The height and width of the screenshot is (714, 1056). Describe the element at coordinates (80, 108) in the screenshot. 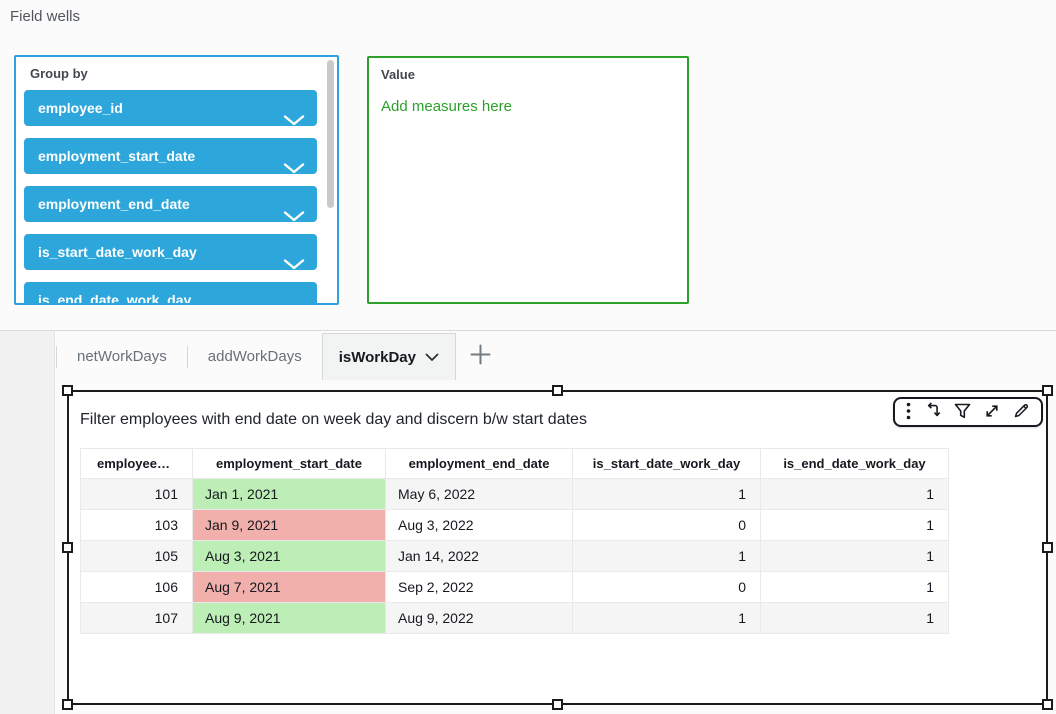

I see `field-pill-label: employee_id` at that location.